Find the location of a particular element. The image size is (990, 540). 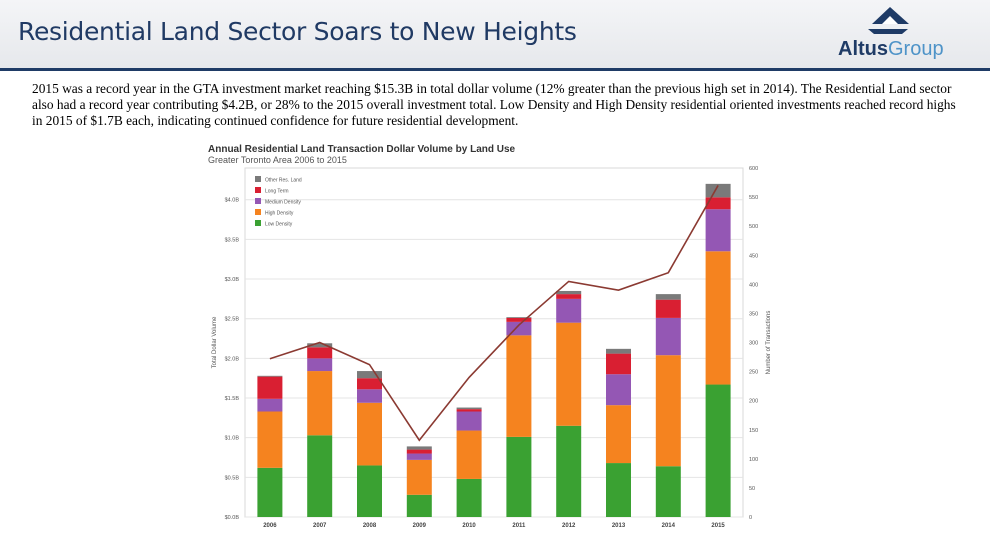

legend-label: High Density is located at coordinates (279, 214).